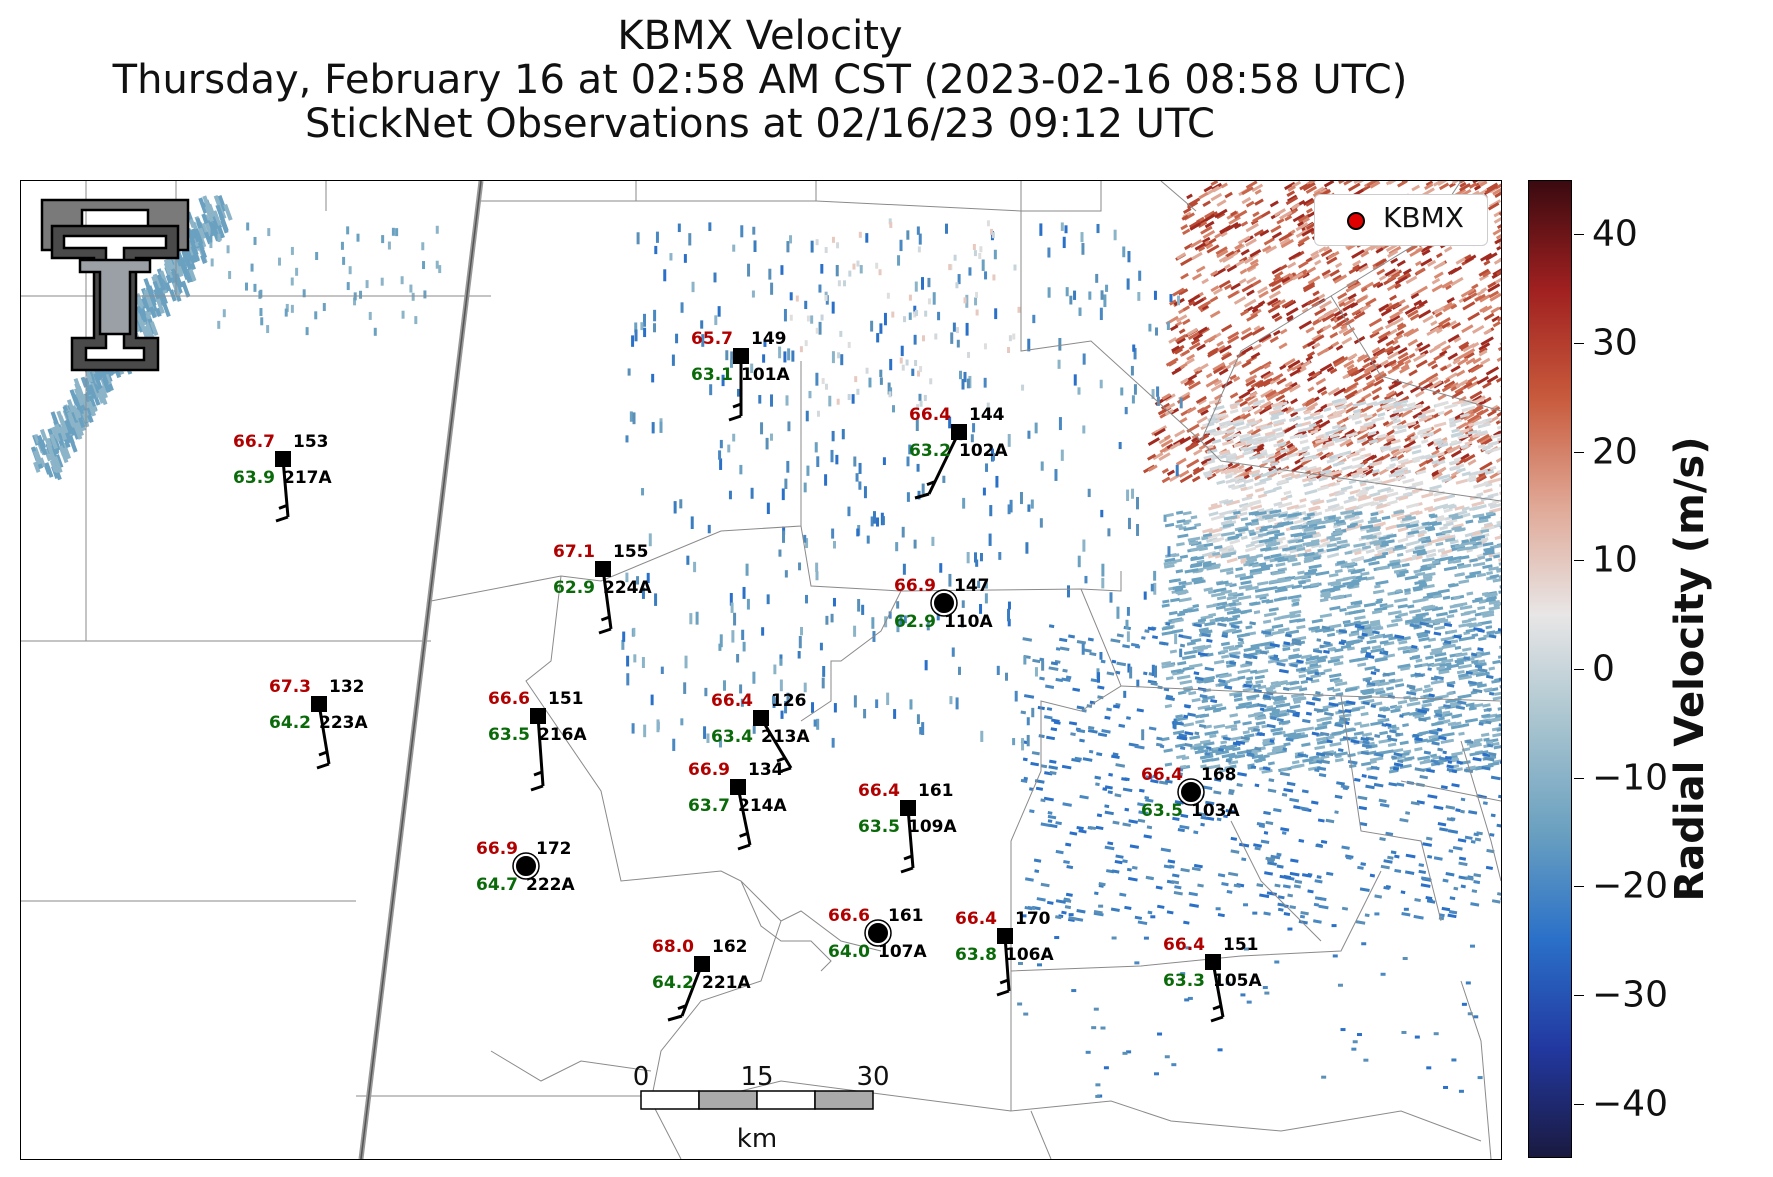 This screenshot has width=1773, height=1177. What do you see at coordinates (726, 983) in the screenshot?
I see `station-id: 221A` at bounding box center [726, 983].